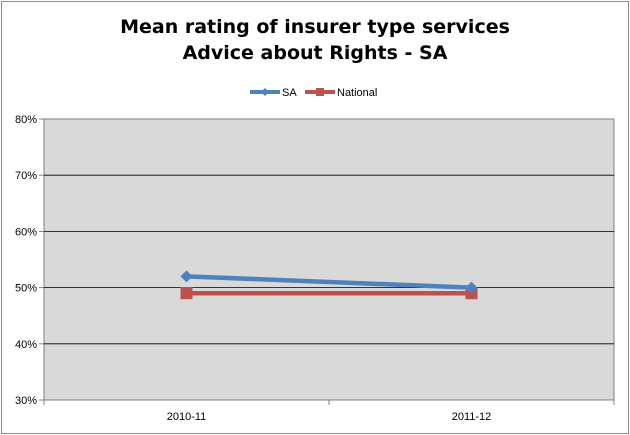 The image size is (630, 435). Describe the element at coordinates (26, 289) in the screenshot. I see `y-tick-label: 50%` at that location.